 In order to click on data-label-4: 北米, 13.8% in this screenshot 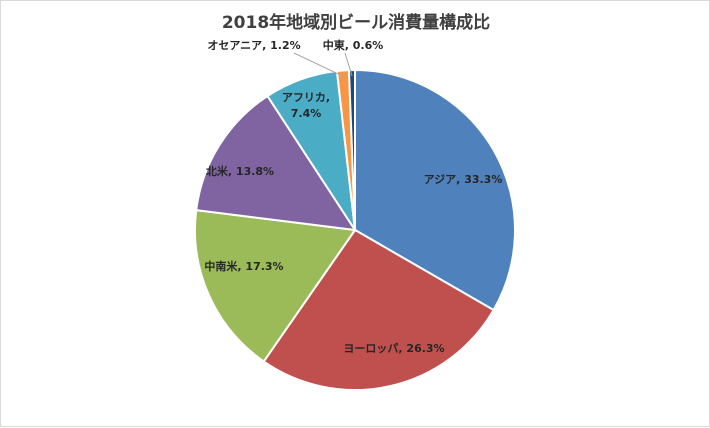, I will do `click(240, 171)`.